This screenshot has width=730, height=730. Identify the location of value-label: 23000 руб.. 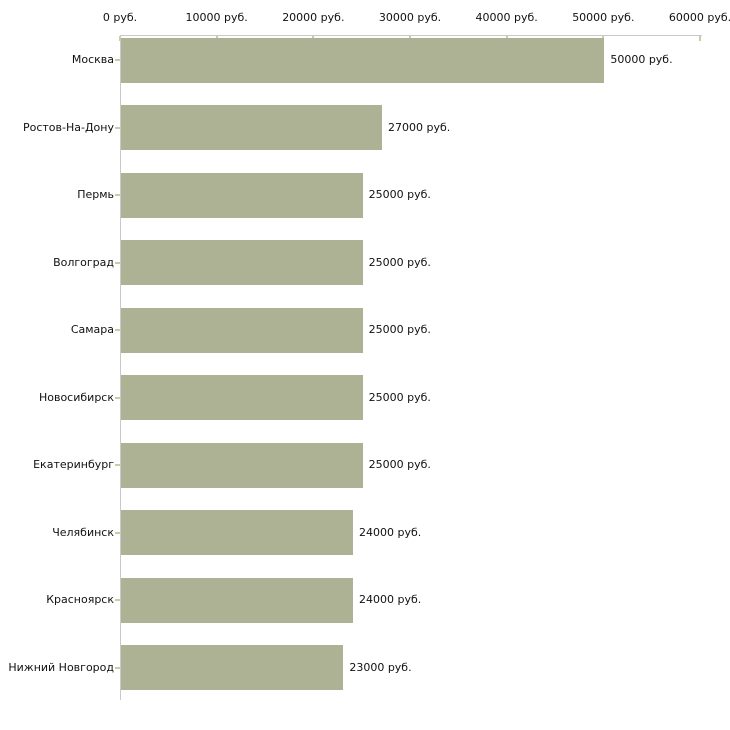
(380, 667).